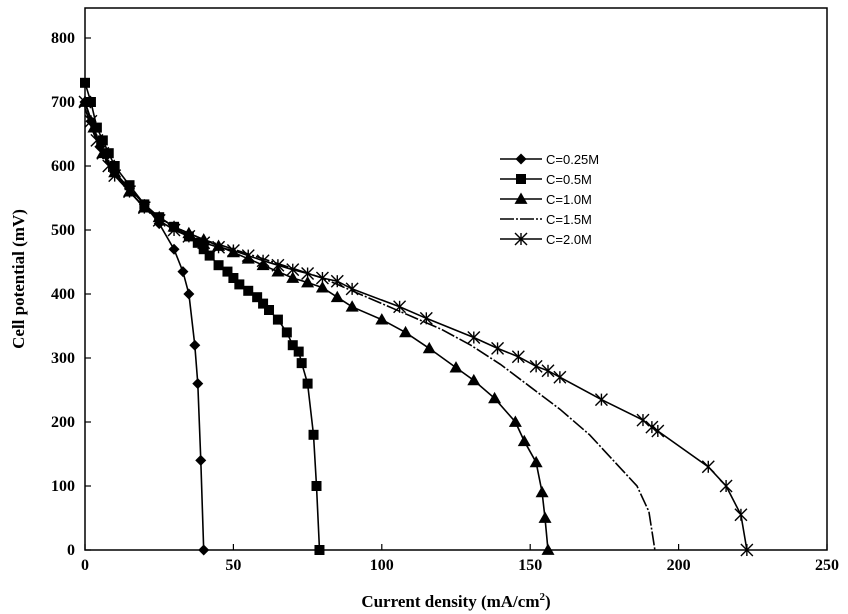  I want to click on y-tick-label: 800, so click(63, 38).